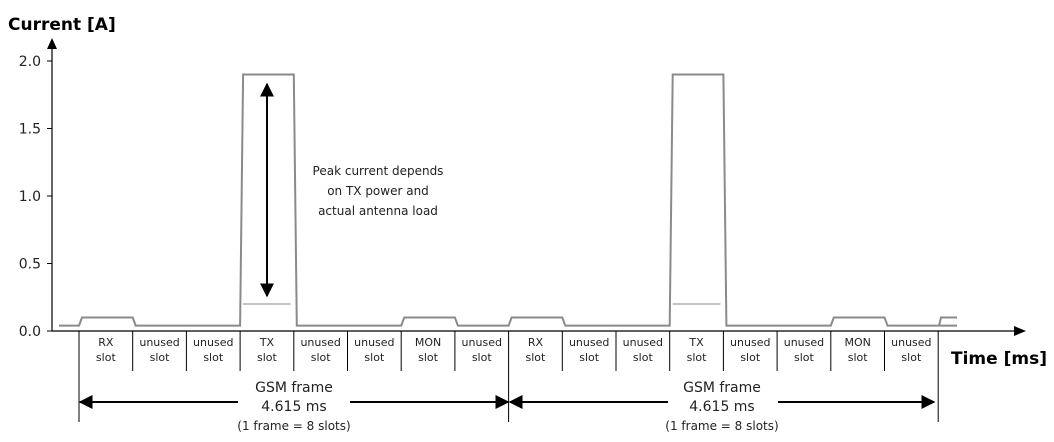  I want to click on y-tick-label: 0.5, so click(30, 265).